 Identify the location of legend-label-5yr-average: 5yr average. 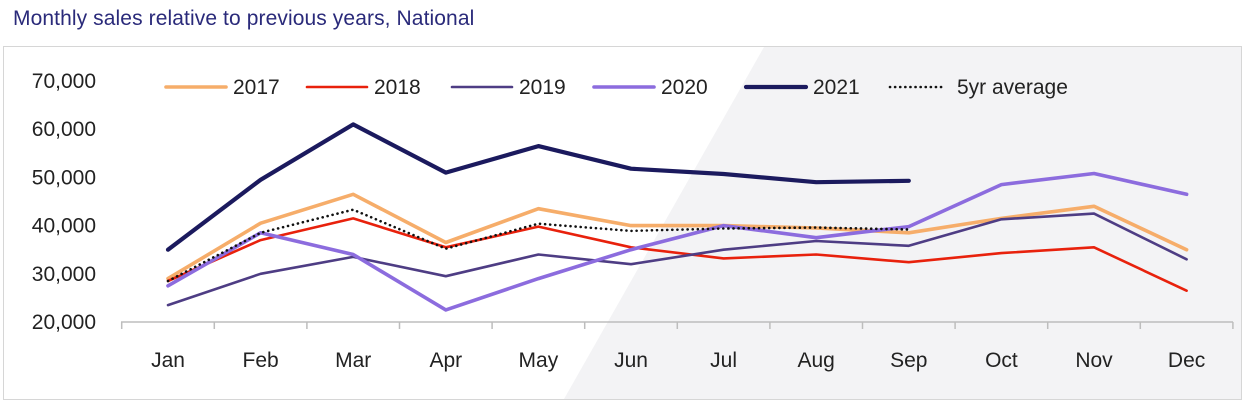
(1012, 87).